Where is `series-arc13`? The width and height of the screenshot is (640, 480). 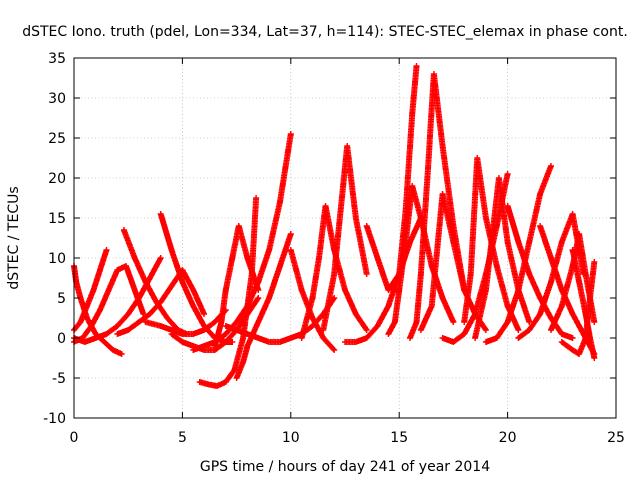 series-arc13 is located at coordinates (236, 286).